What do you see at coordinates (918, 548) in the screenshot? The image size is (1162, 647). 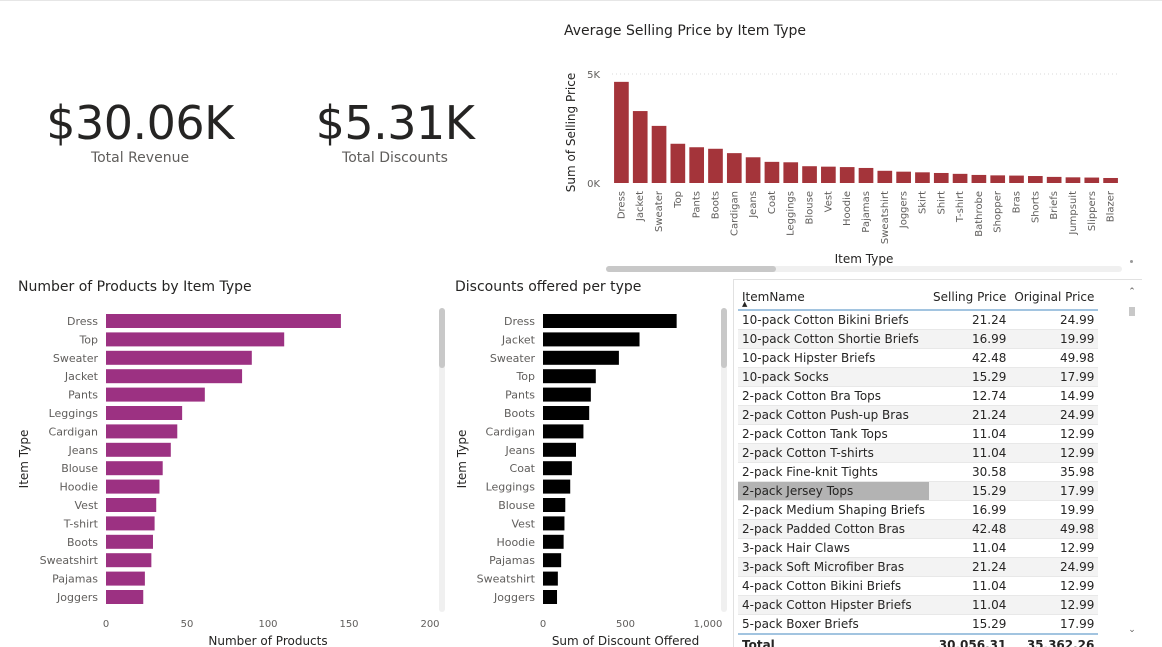 I see `table-row: 3-pack Hair Claws 11.04 12.99` at bounding box center [918, 548].